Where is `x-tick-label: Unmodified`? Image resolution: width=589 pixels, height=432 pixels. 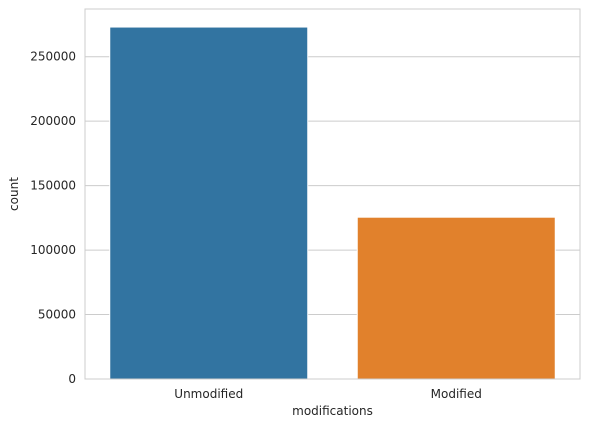 x-tick-label: Unmodified is located at coordinates (208, 394).